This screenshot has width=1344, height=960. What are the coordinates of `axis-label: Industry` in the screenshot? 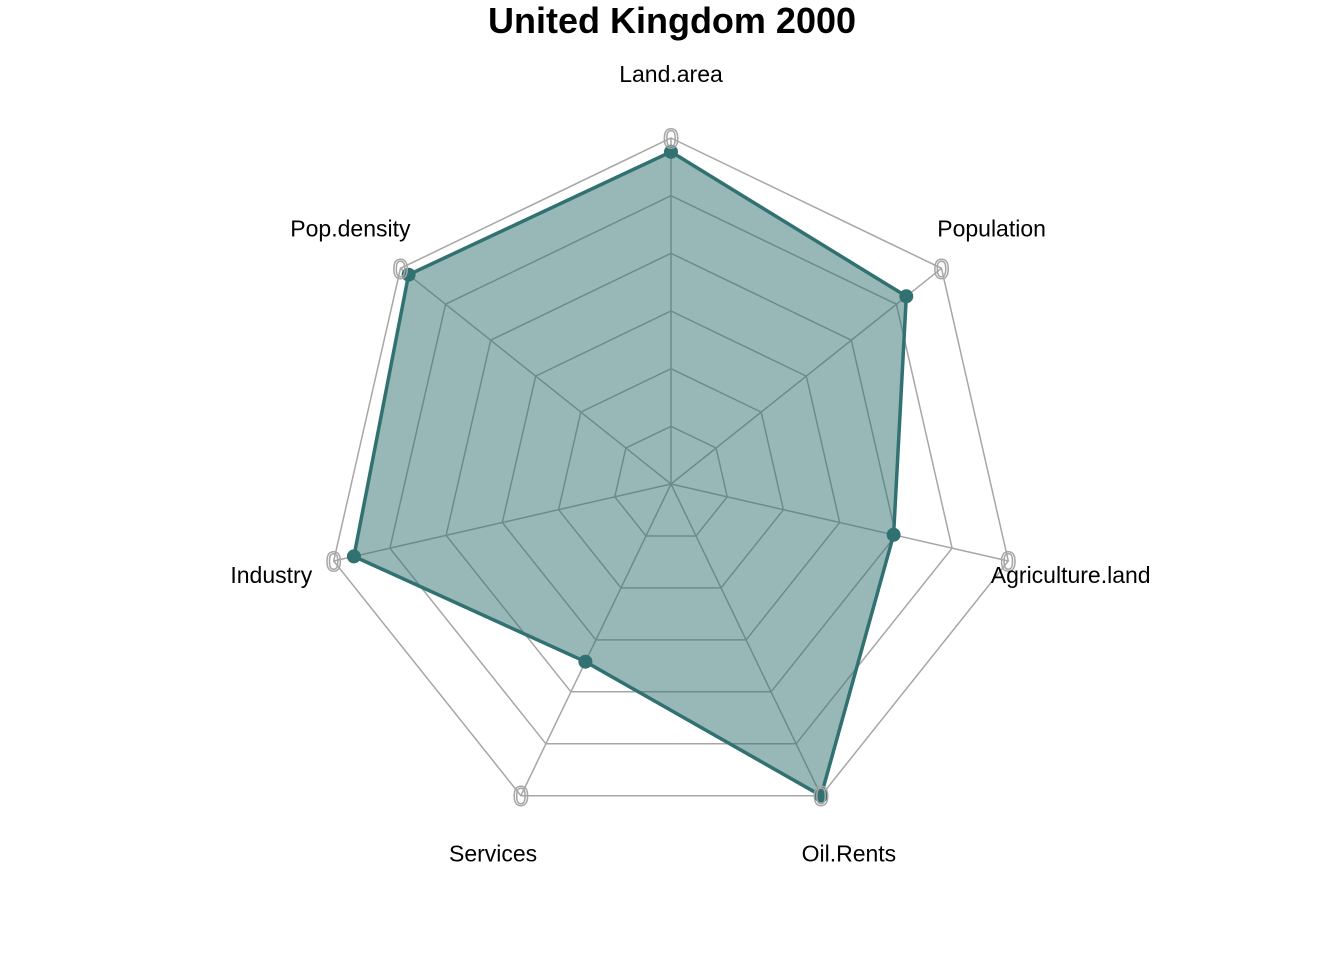 It's located at (271, 575).